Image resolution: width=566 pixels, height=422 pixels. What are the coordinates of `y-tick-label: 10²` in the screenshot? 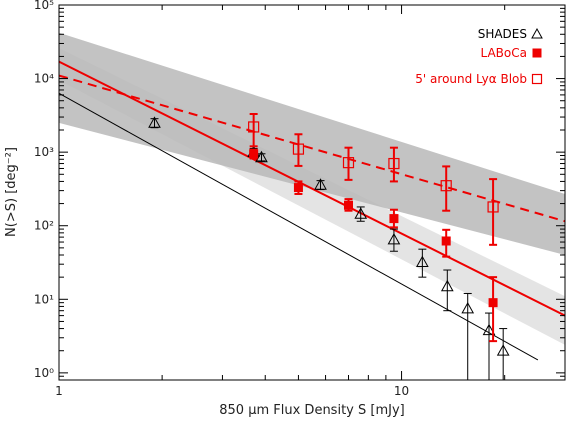 It's located at (44, 226).